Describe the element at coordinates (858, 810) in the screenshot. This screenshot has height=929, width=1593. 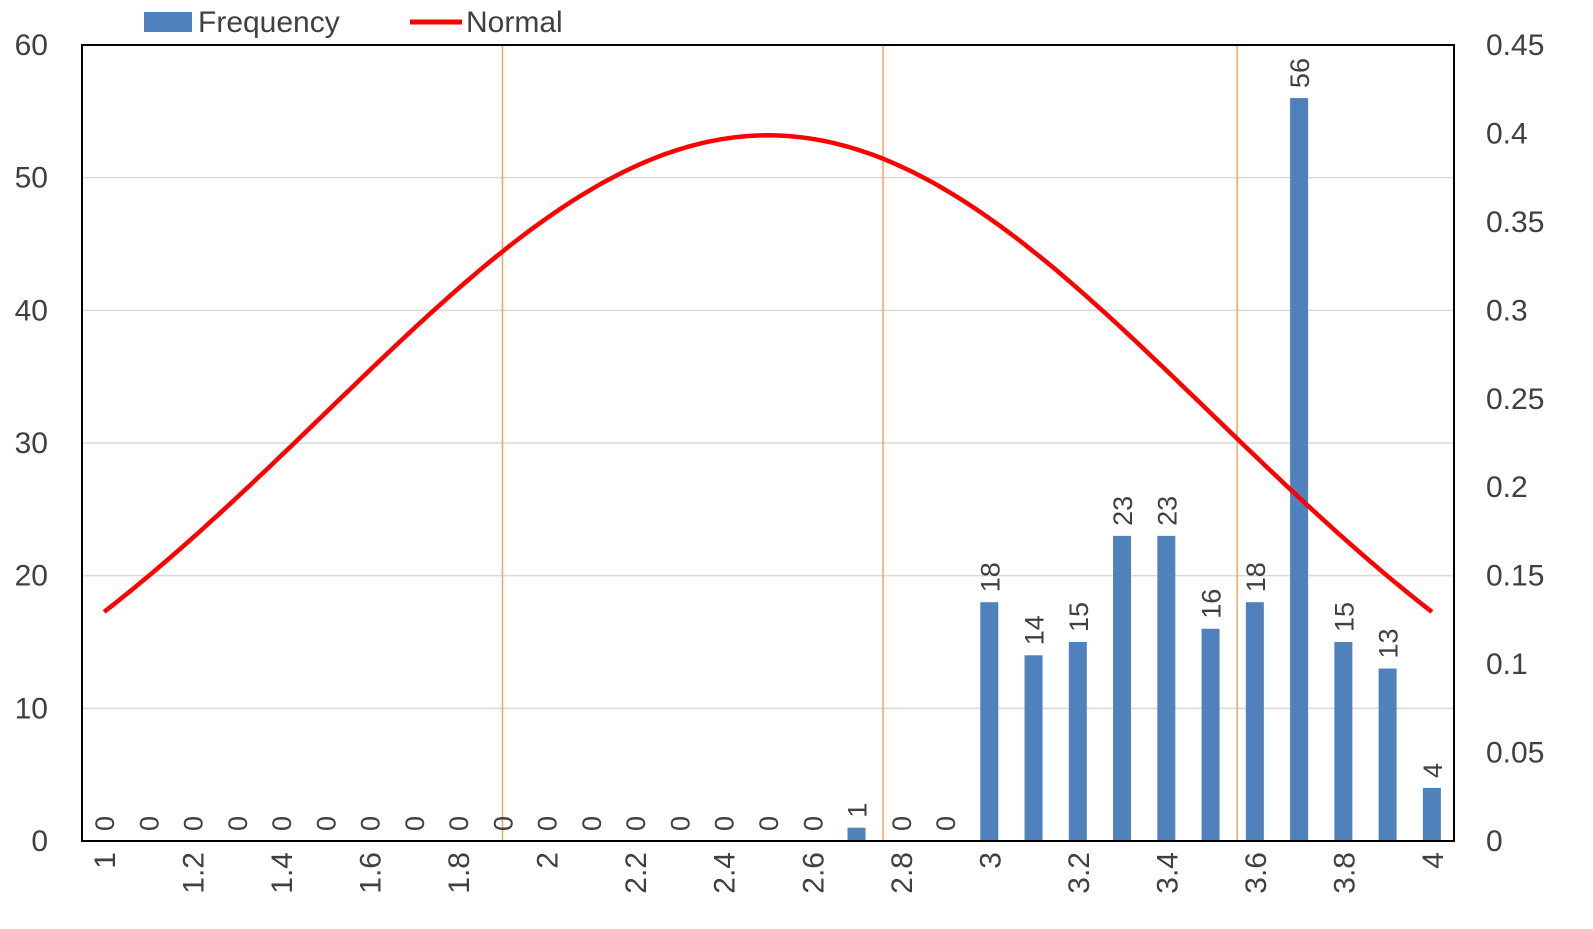
I see `data-label-2.7: 1` at that location.